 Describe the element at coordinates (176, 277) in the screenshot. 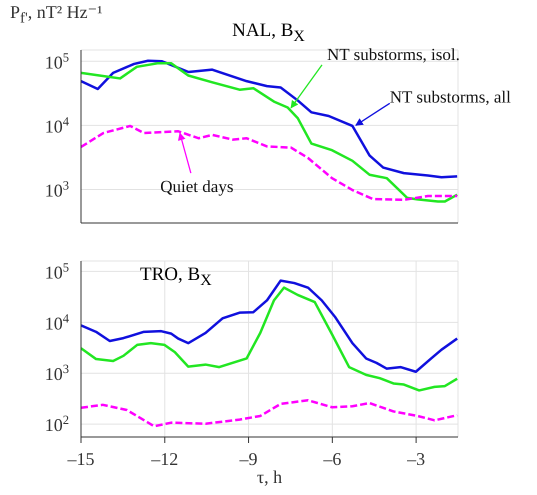

I see `chart-title: TRO, B$_{X}$` at that location.